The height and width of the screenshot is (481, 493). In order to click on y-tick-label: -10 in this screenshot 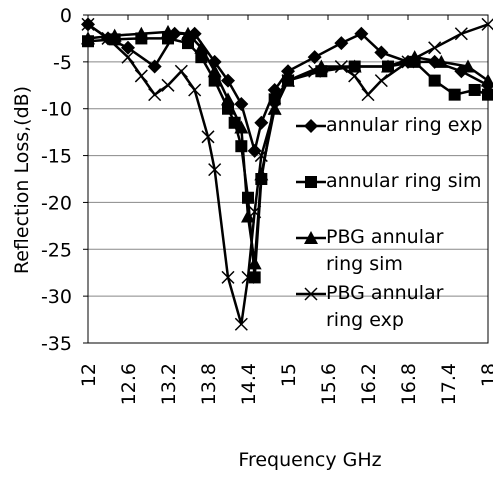, I will do `click(56, 110)`.